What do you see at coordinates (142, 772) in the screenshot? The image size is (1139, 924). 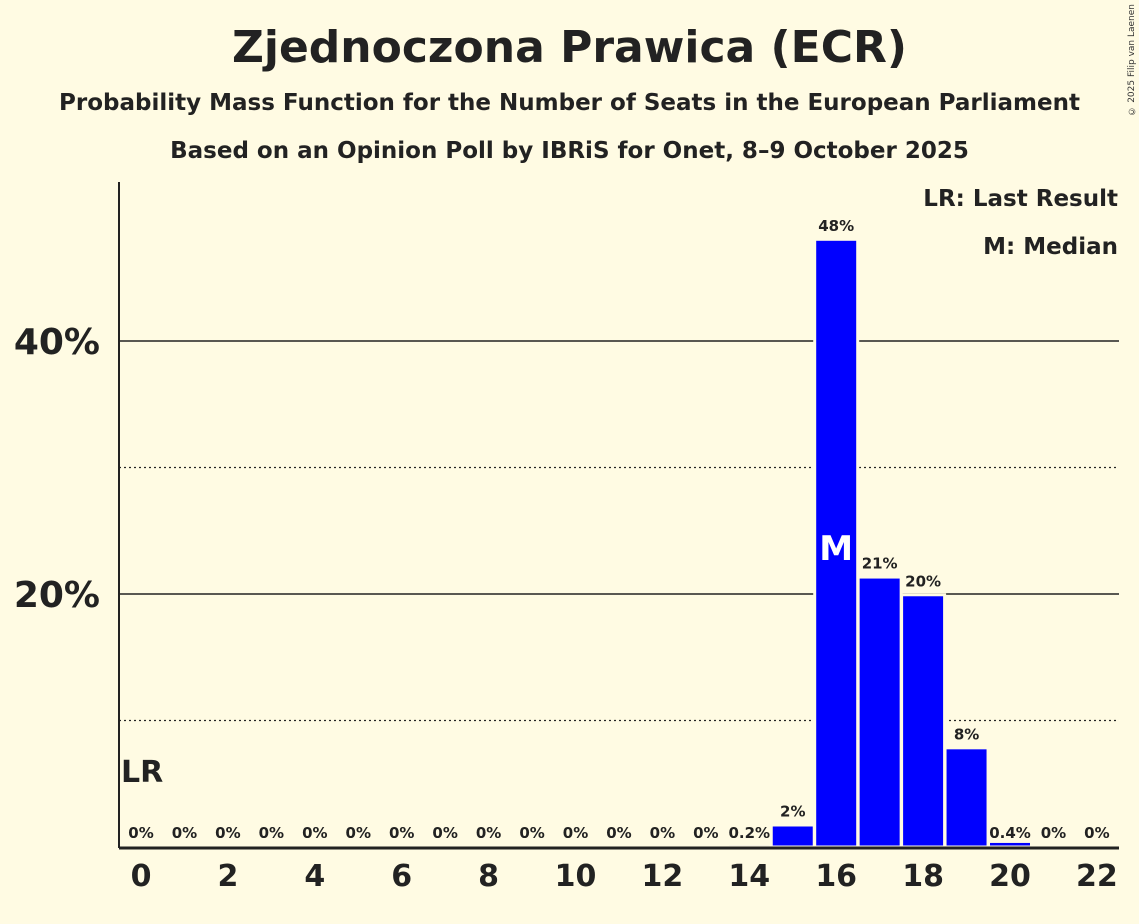 I see `last-result-marker: LR` at bounding box center [142, 772].